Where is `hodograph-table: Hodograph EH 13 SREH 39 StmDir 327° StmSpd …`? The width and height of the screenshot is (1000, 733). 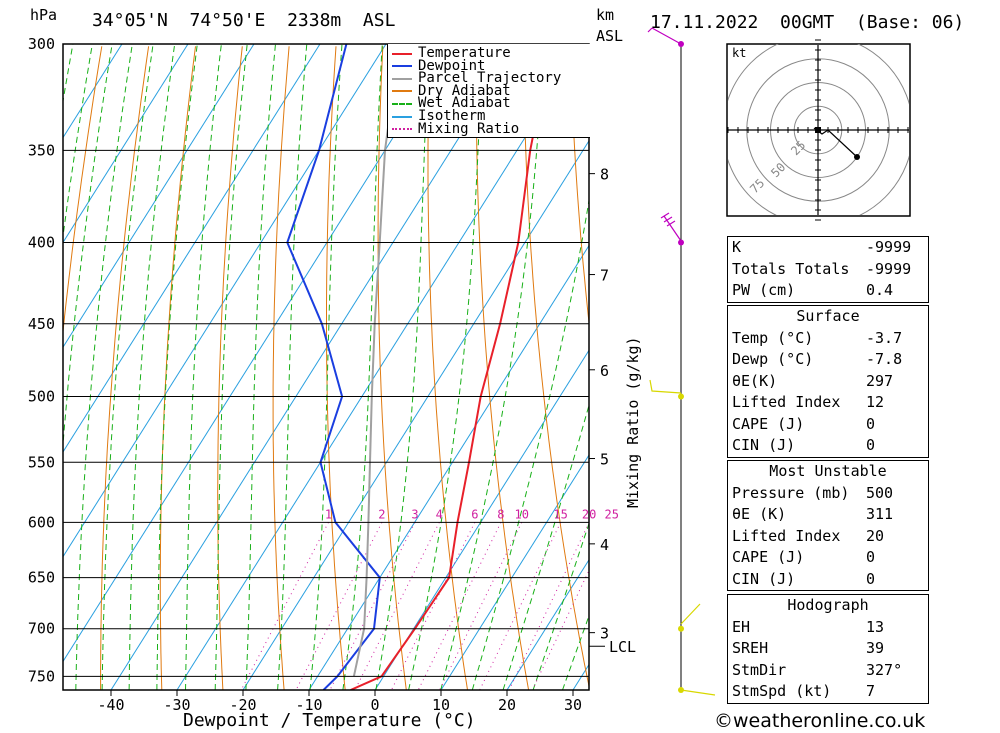
hodograph-table: Hodograph EH 13 SREH 39 StmDir 327° StmSpd … is located at coordinates (828, 649).